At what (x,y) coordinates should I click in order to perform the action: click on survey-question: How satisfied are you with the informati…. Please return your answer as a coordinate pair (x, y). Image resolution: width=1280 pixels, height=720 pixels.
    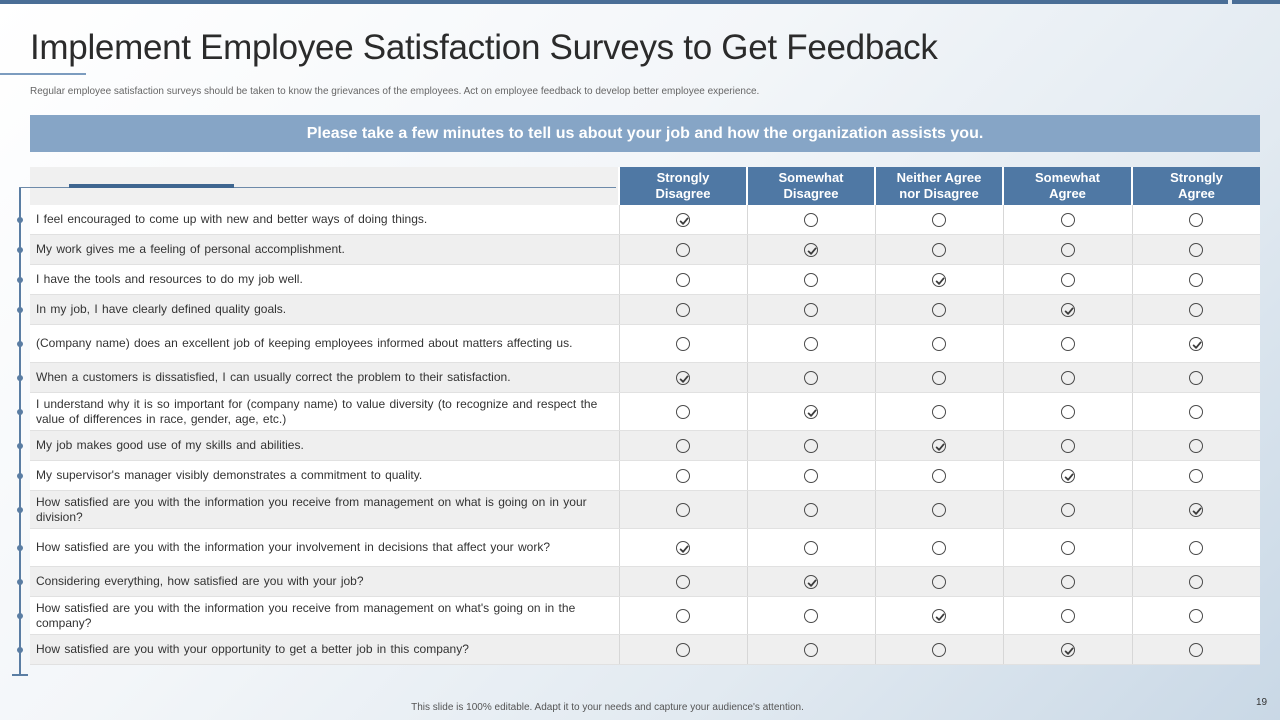
    Looking at the image, I should click on (324, 615).